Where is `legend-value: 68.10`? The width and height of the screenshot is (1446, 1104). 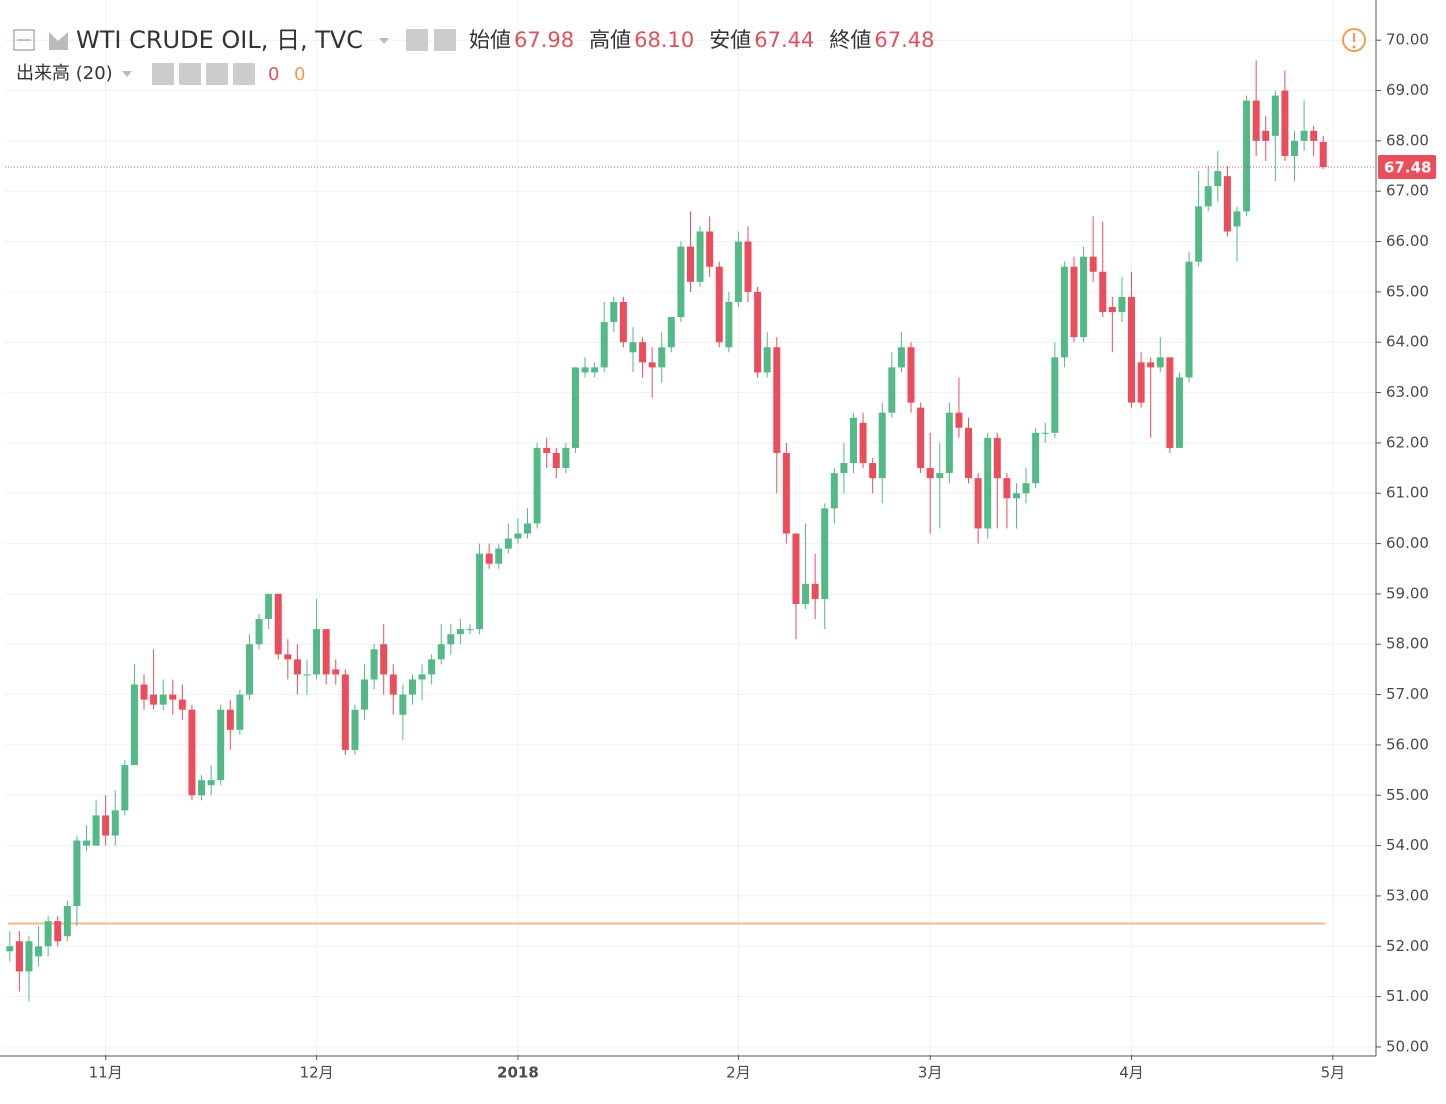
legend-value: 68.10 is located at coordinates (664, 40).